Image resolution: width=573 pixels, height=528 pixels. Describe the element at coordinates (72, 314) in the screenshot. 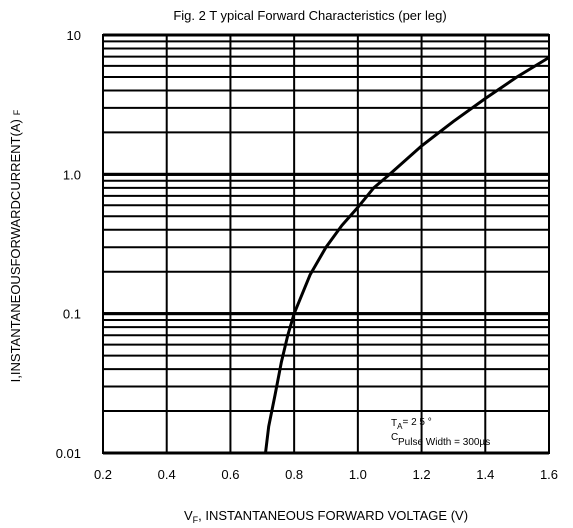

I see `y-tick-label: 0.1` at that location.